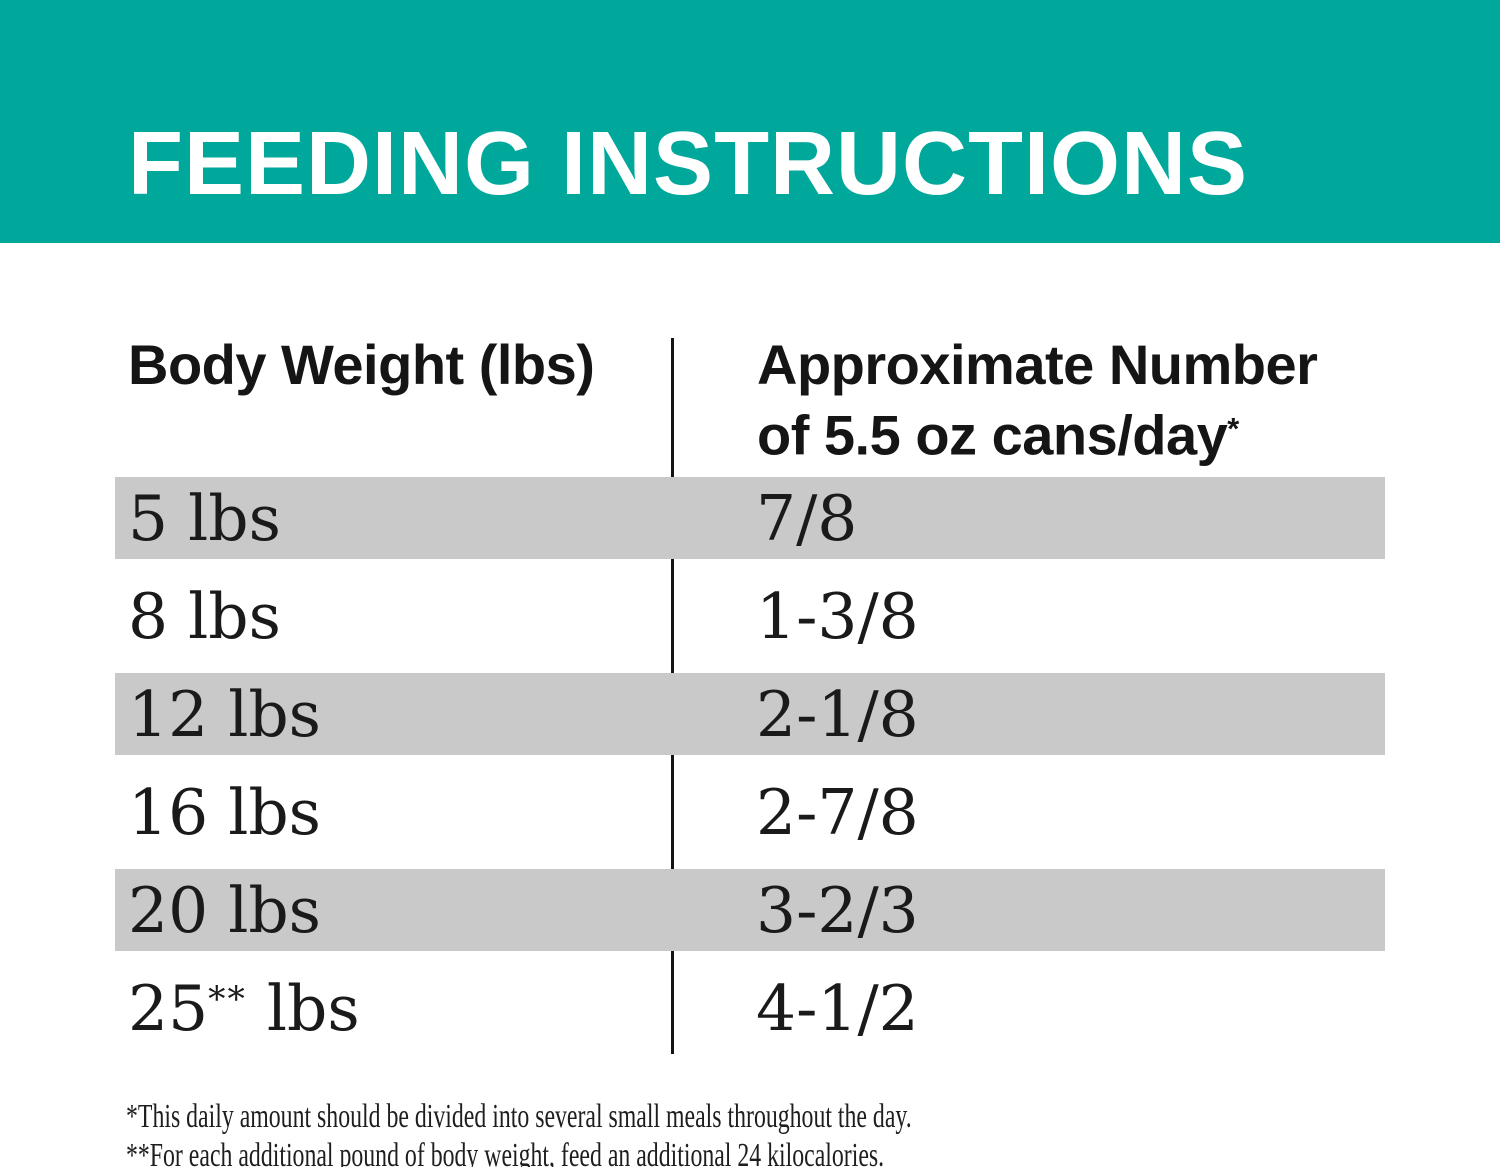  What do you see at coordinates (837, 812) in the screenshot?
I see `cans-per-day-cell: 2-7/8` at bounding box center [837, 812].